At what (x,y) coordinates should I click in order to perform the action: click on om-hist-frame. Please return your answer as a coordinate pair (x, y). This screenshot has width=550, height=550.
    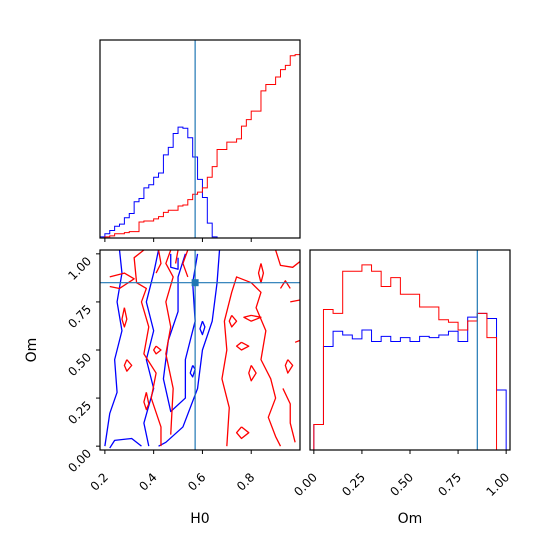
    Looking at the image, I should click on (410, 350).